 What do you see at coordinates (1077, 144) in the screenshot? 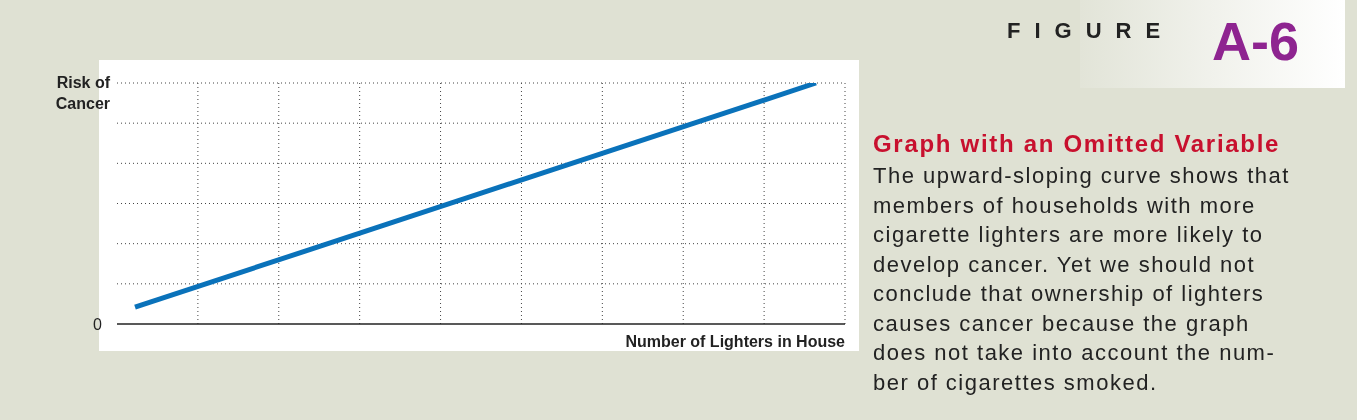
I see `text: Graph with an Omitted Variable` at bounding box center [1077, 144].